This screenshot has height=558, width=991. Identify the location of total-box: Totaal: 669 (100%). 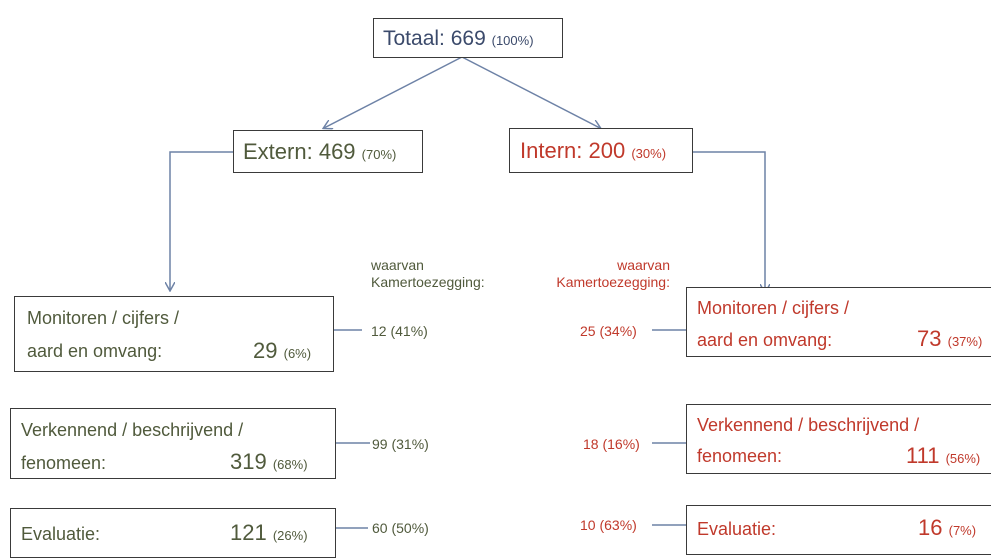
(468, 38).